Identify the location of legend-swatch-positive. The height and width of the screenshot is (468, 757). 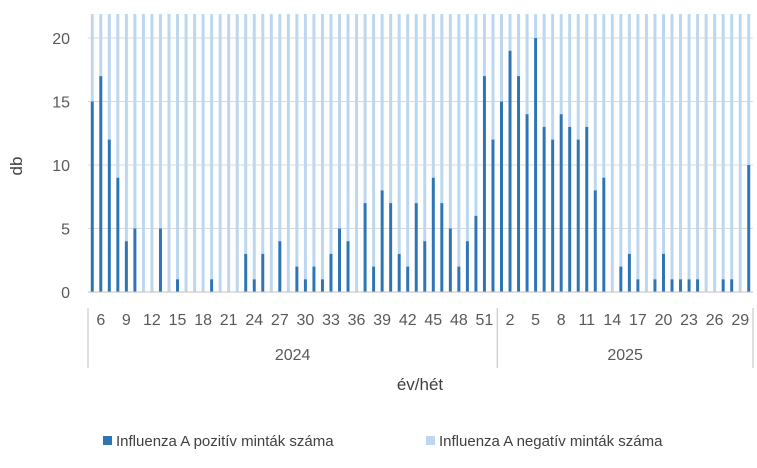
(107, 440).